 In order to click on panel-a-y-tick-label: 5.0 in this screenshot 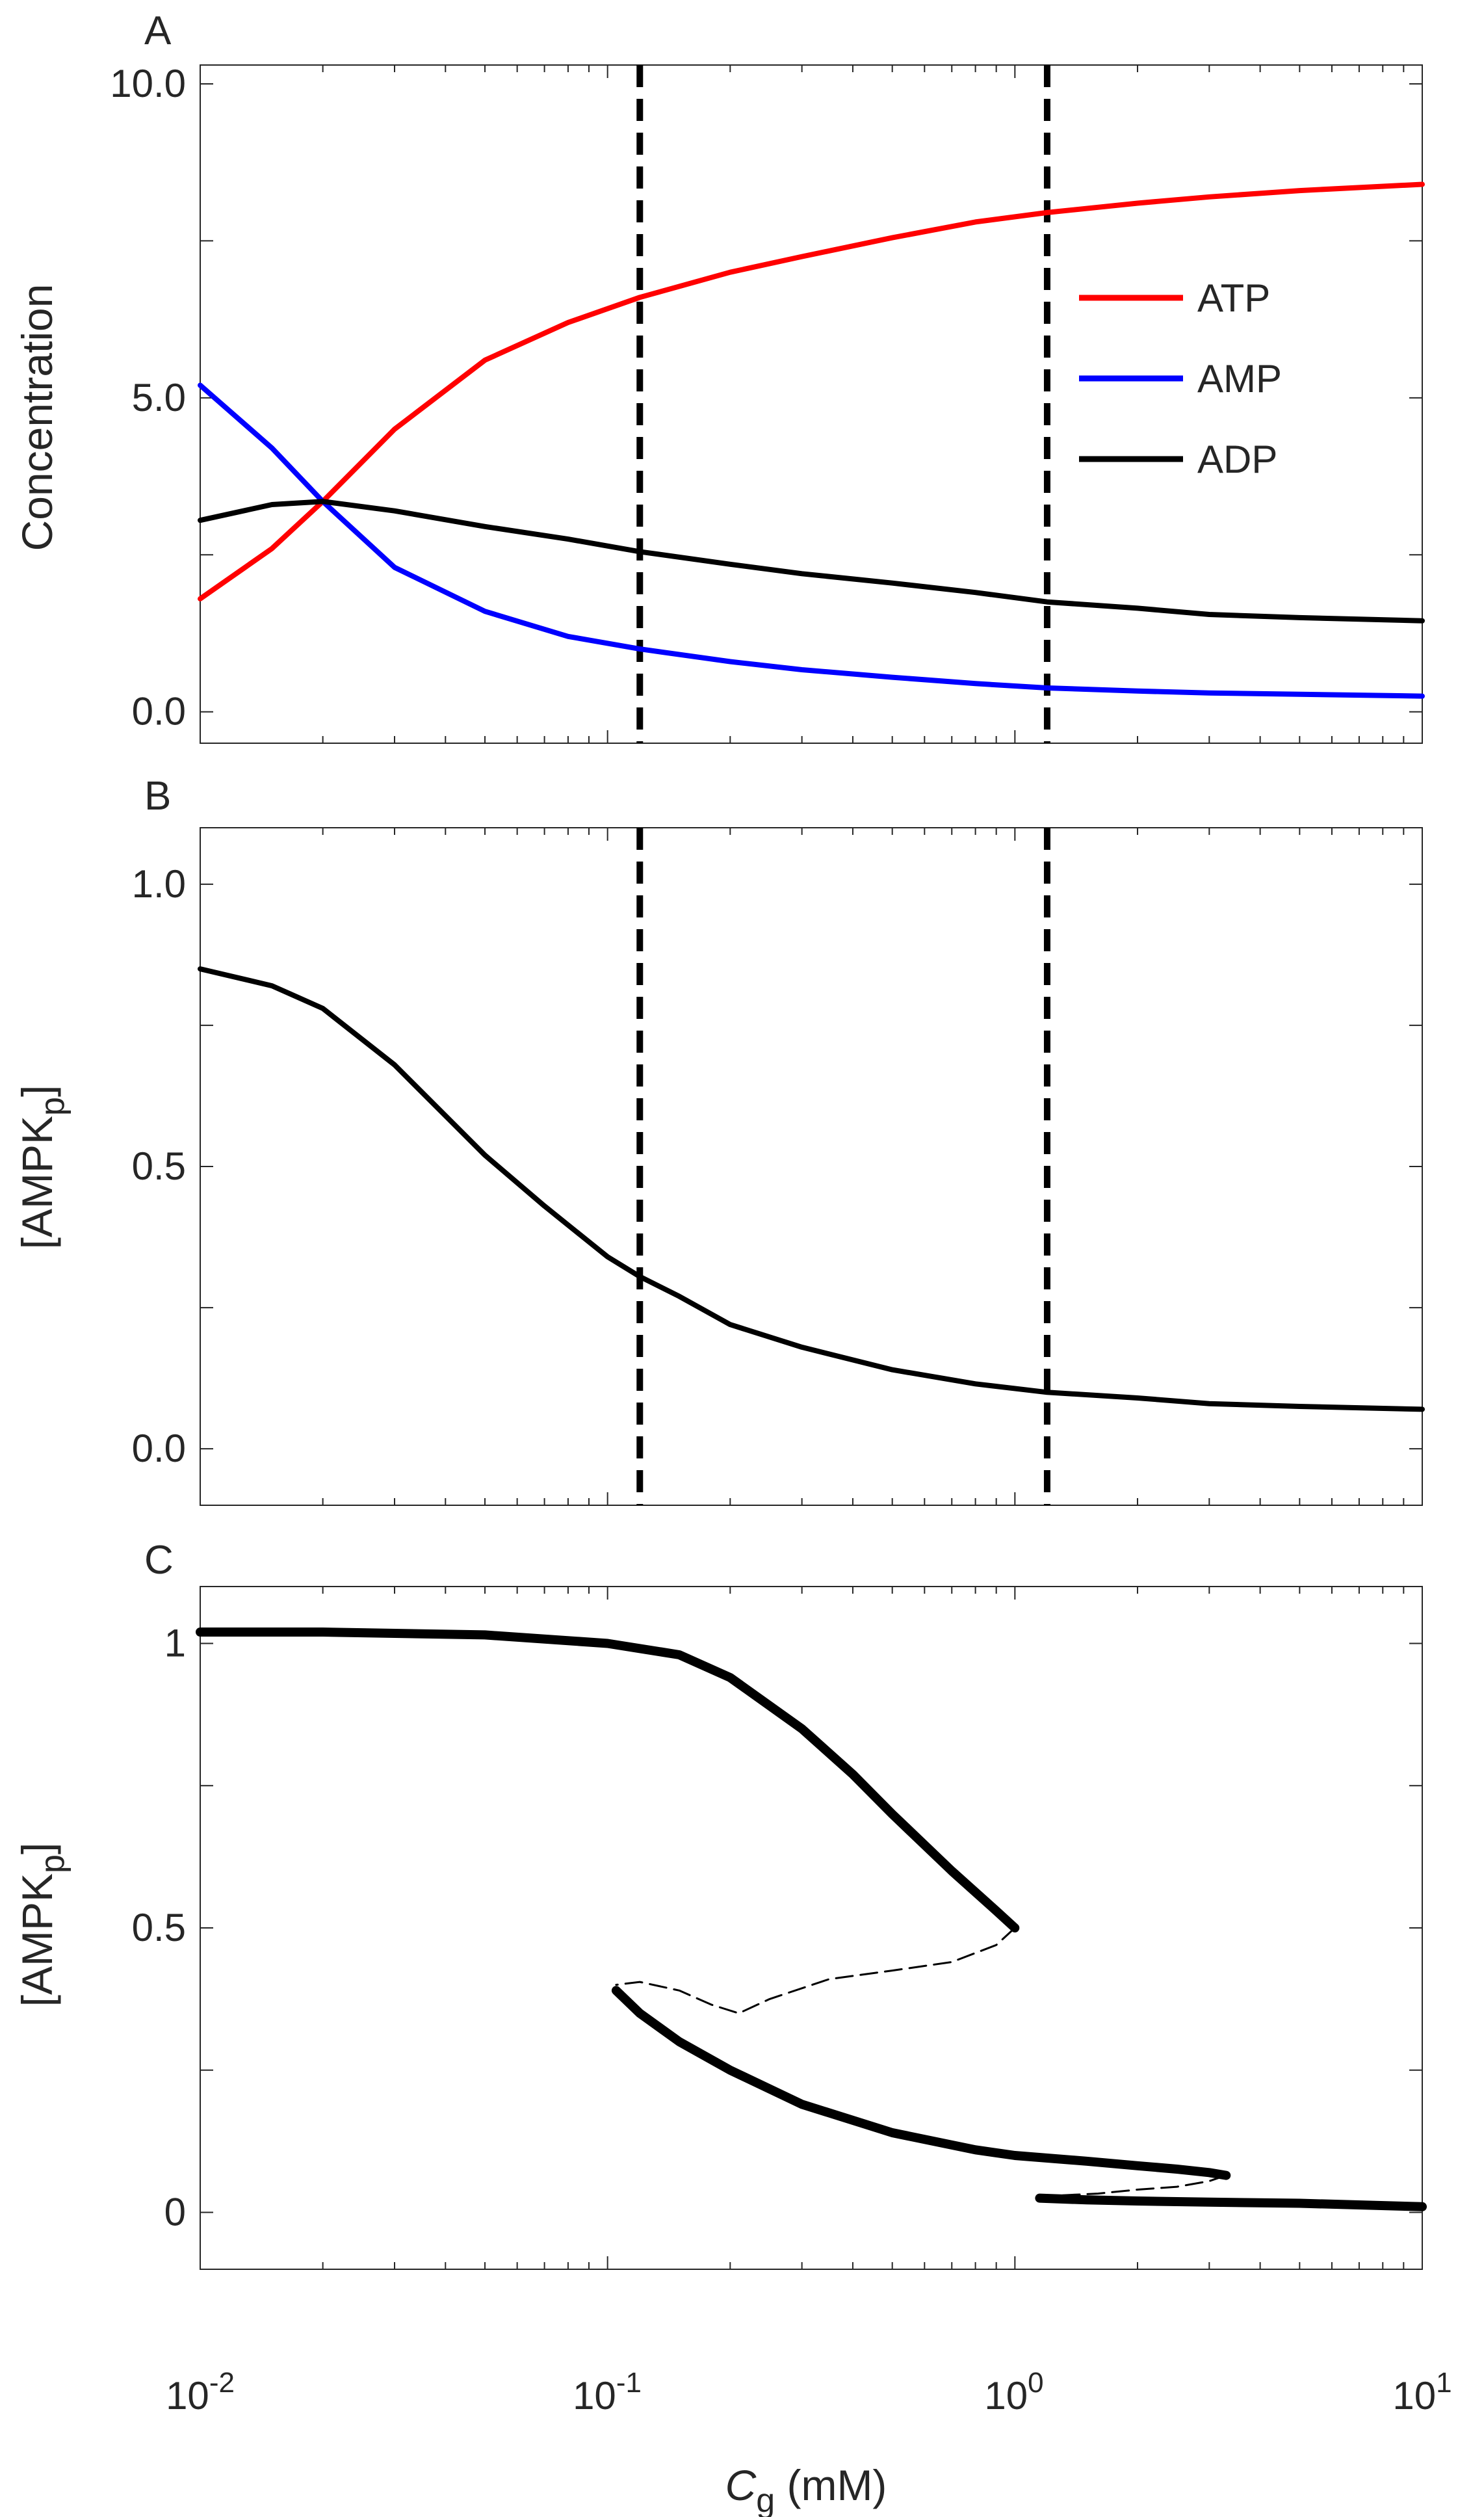, I will do `click(159, 397)`.